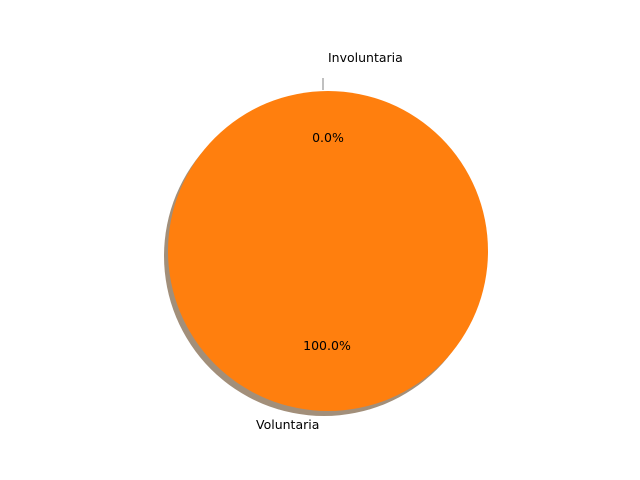 The height and width of the screenshot is (480, 640). What do you see at coordinates (287, 424) in the screenshot?
I see `category-label-voluntaria: Voluntaria` at bounding box center [287, 424].